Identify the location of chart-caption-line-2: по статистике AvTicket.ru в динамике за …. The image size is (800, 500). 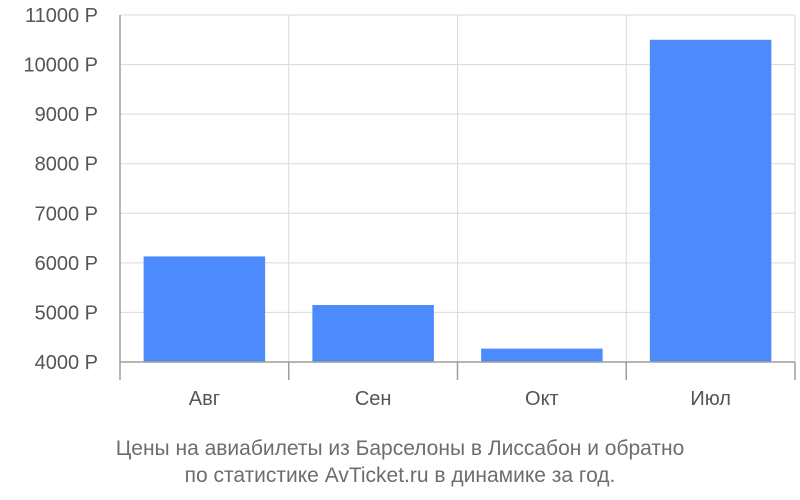
(400, 475).